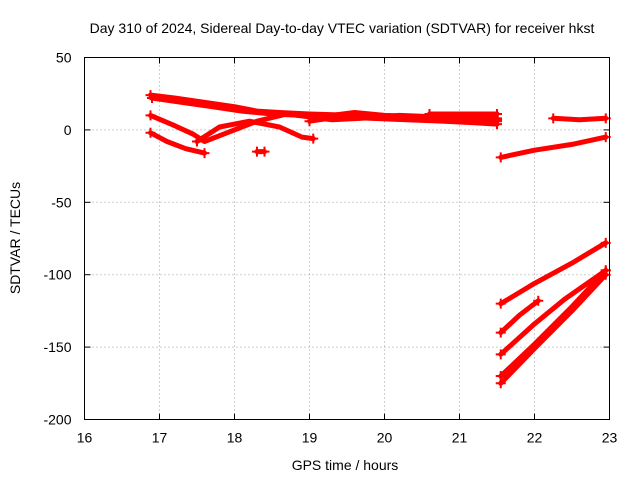  I want to click on x-axis-label: GPS time / hours, so click(345, 465).